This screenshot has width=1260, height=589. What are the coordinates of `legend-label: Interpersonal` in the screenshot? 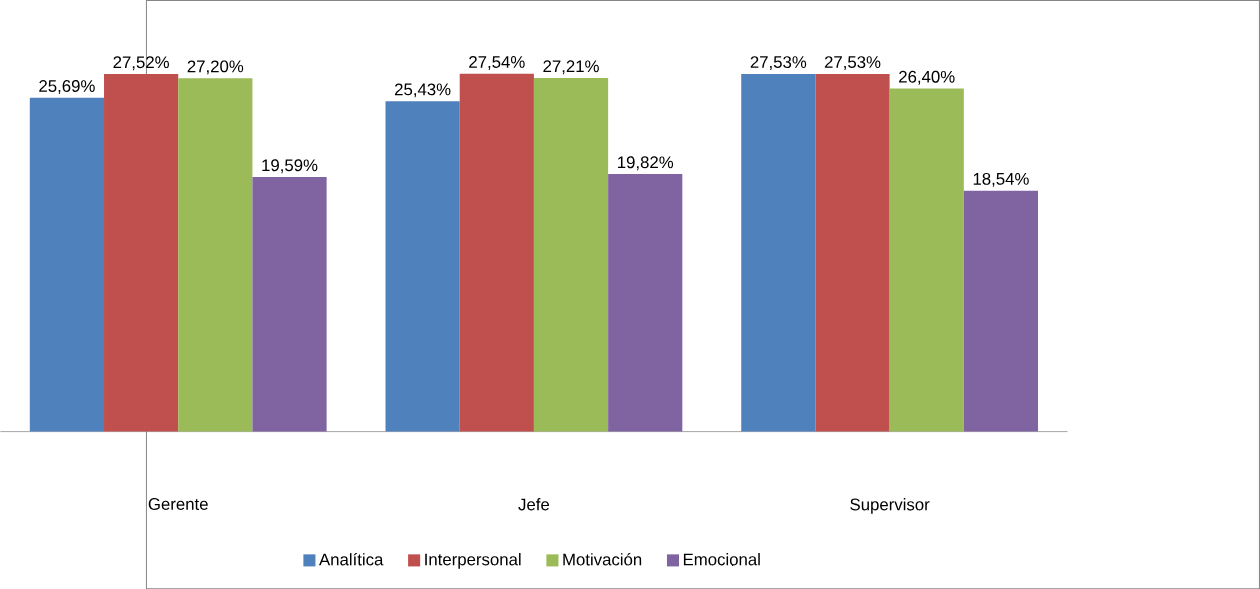 It's located at (473, 560).